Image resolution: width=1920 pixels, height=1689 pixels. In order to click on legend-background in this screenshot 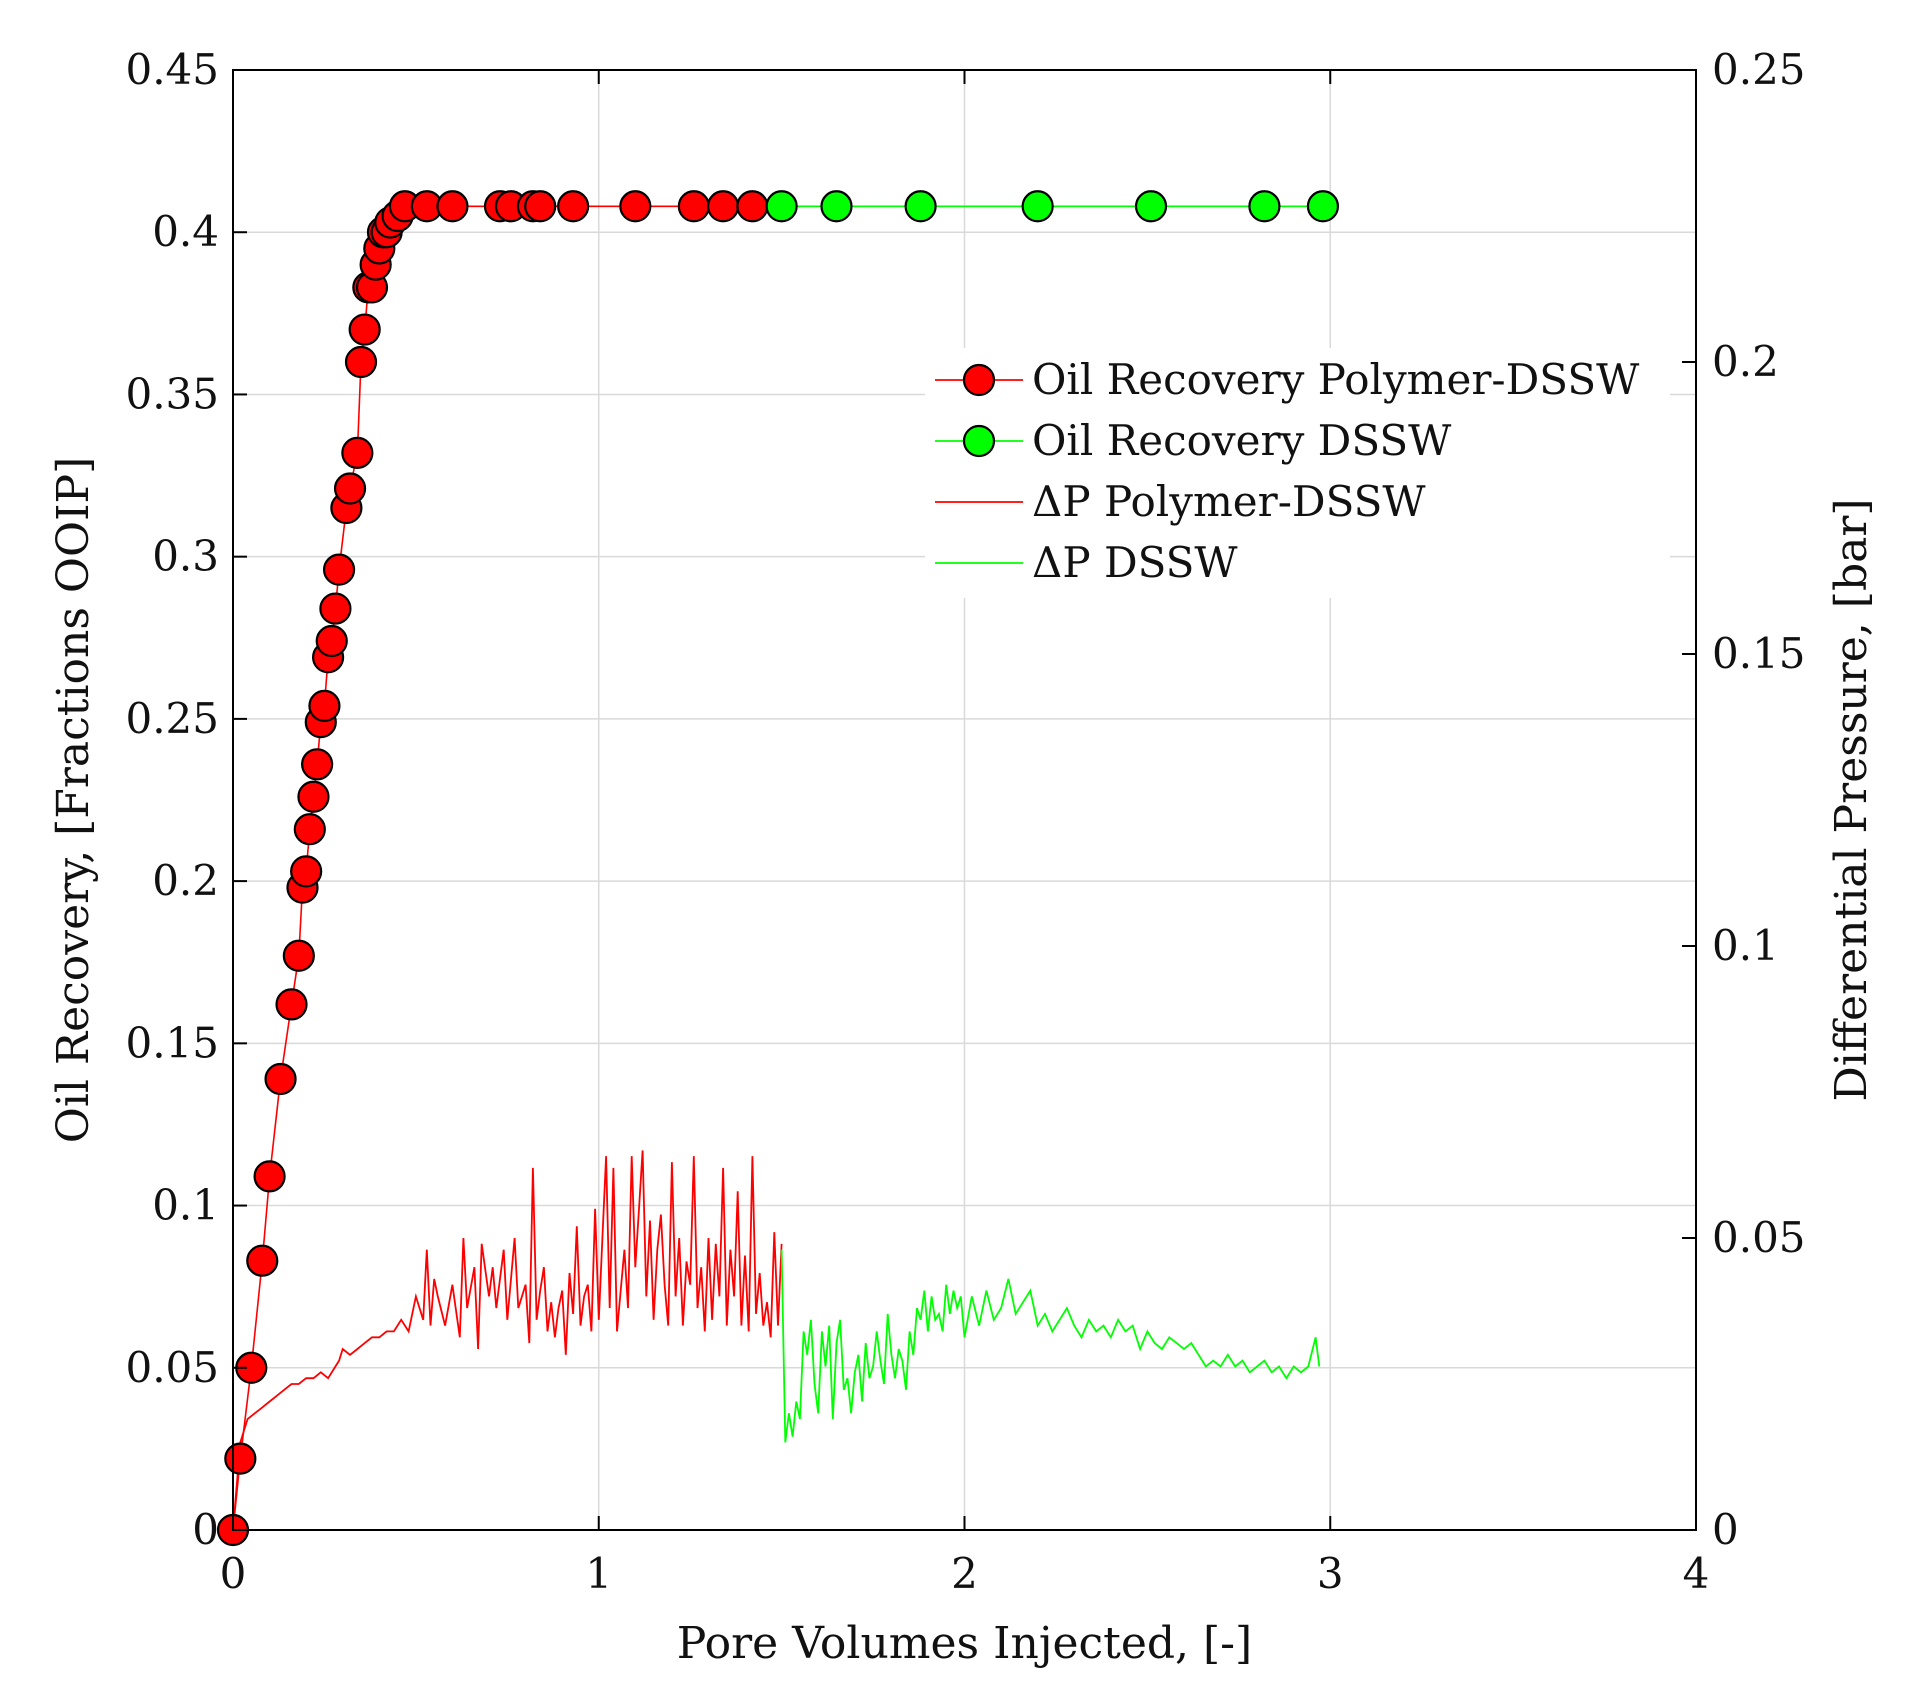, I will do `click(1297, 473)`.